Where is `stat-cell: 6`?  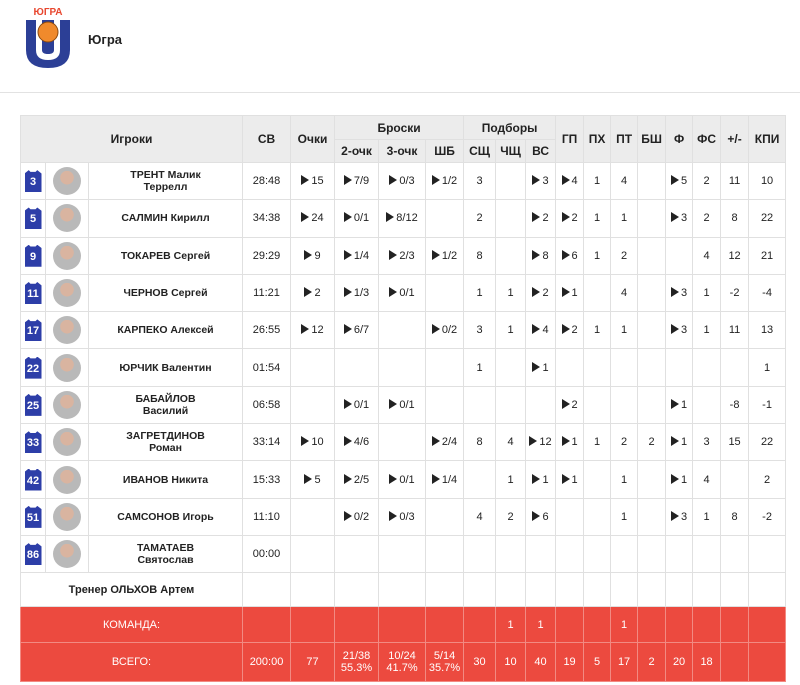 stat-cell: 6 is located at coordinates (541, 516).